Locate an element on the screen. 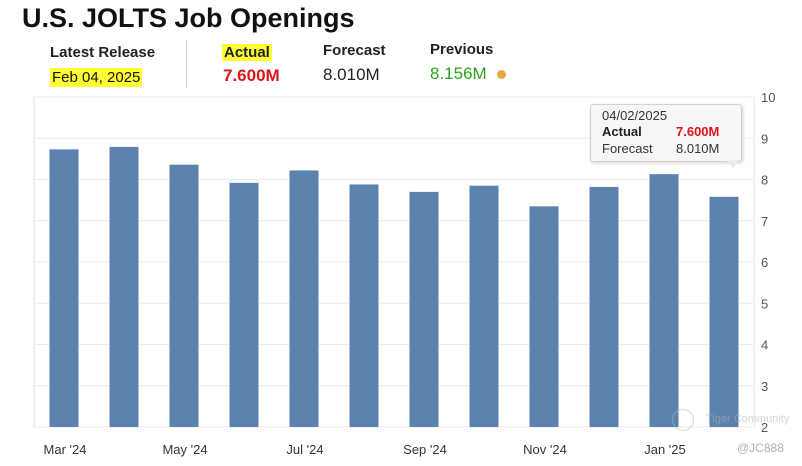  x-tick-label: Nov '24 is located at coordinates (545, 449).